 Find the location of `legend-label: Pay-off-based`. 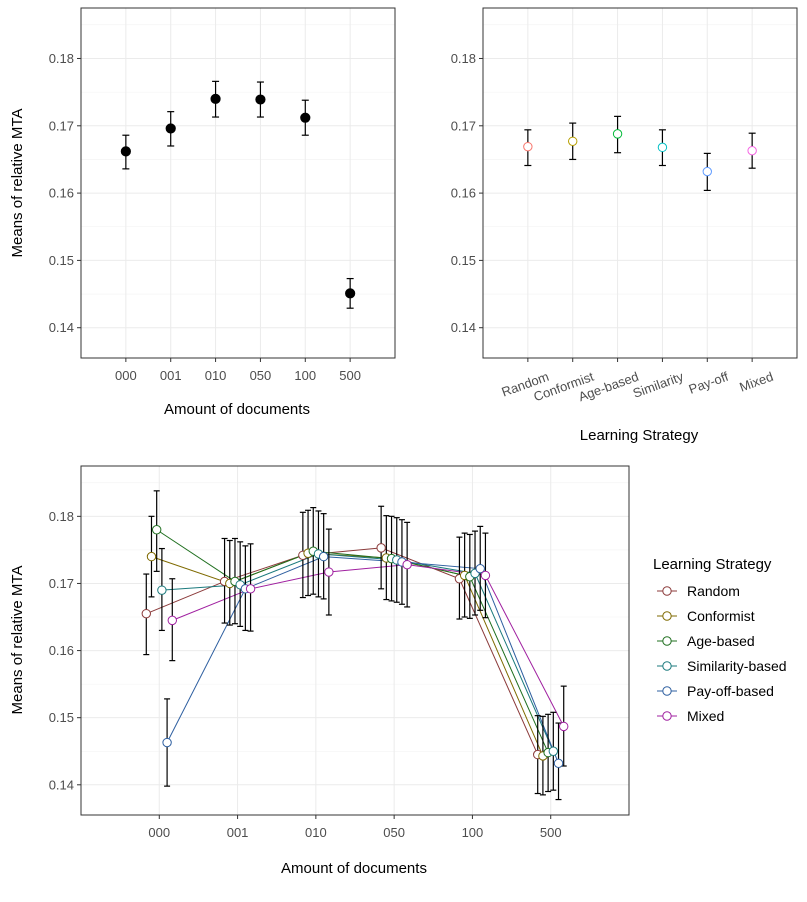

legend-label: Pay-off-based is located at coordinates (730, 691).